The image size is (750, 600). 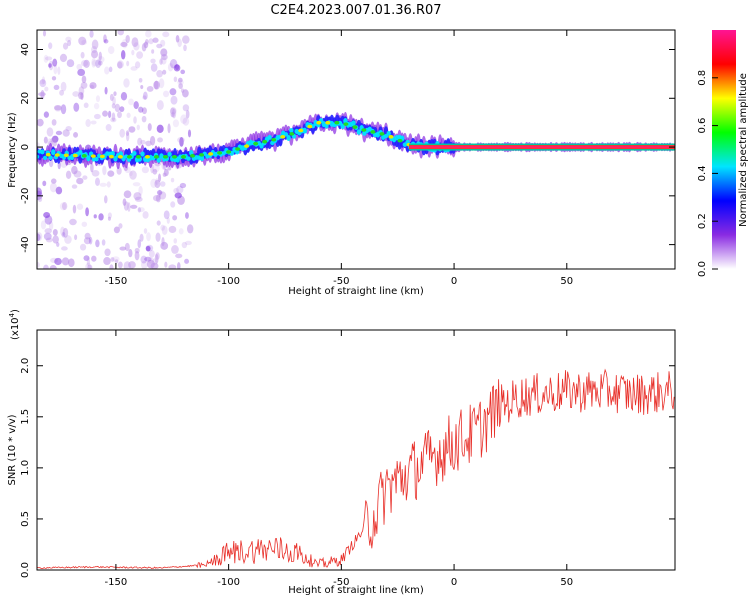 I want to click on snr-xtick-label: -150, so click(x=116, y=582).